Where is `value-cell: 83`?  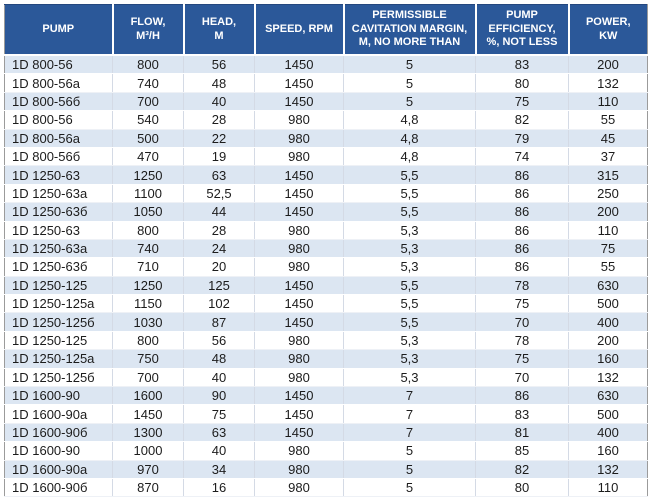
value-cell: 83 is located at coordinates (522, 65).